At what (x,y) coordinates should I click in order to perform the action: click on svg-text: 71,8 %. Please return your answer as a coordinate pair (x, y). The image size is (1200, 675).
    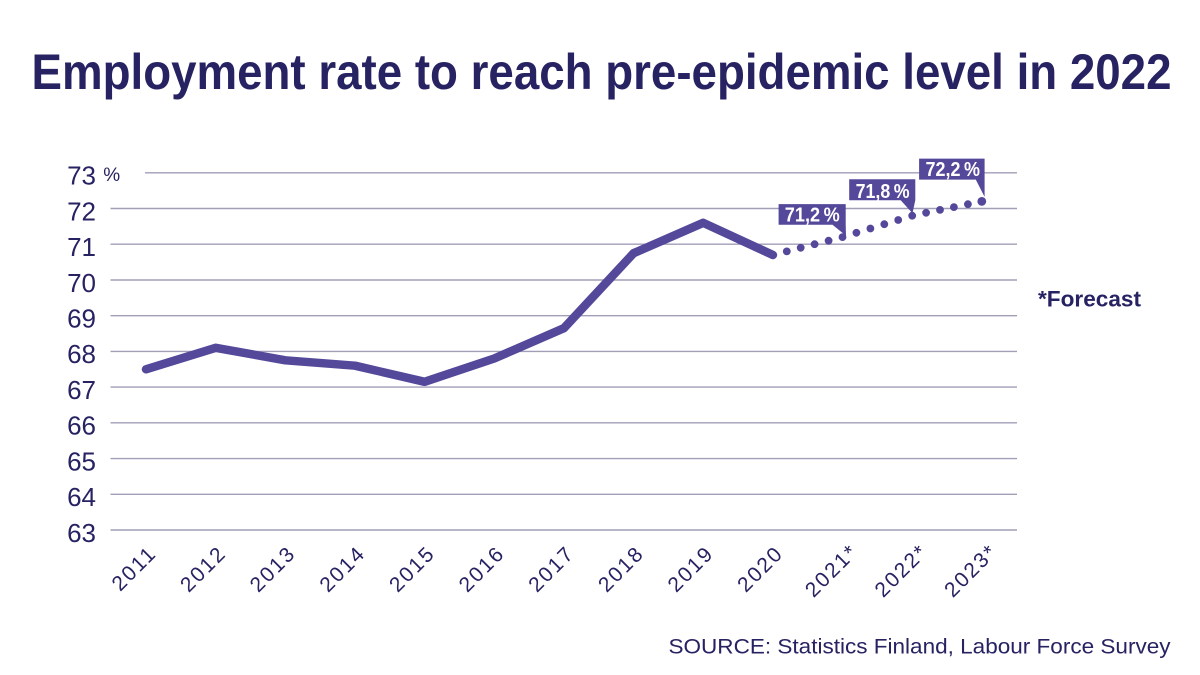
    Looking at the image, I should click on (883, 191).